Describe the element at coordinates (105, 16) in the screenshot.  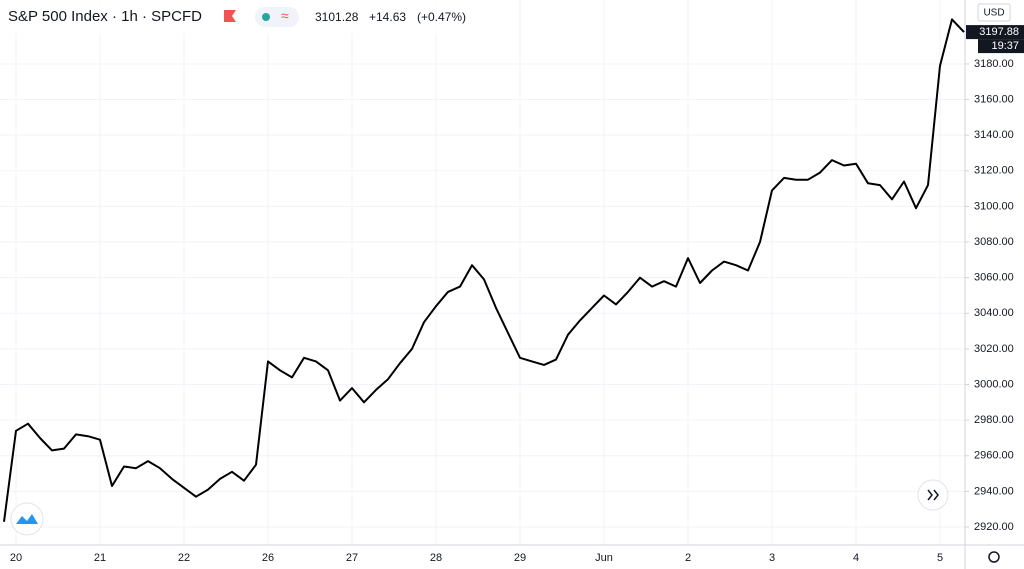
I see `symbol-title: S&P 500 Index · 1h · SPCFD` at that location.